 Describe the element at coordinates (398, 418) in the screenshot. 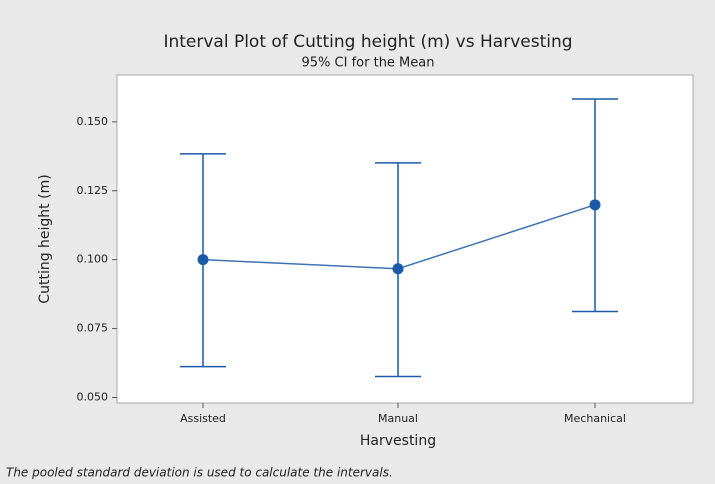

I see `x-tick-label: Manual` at that location.